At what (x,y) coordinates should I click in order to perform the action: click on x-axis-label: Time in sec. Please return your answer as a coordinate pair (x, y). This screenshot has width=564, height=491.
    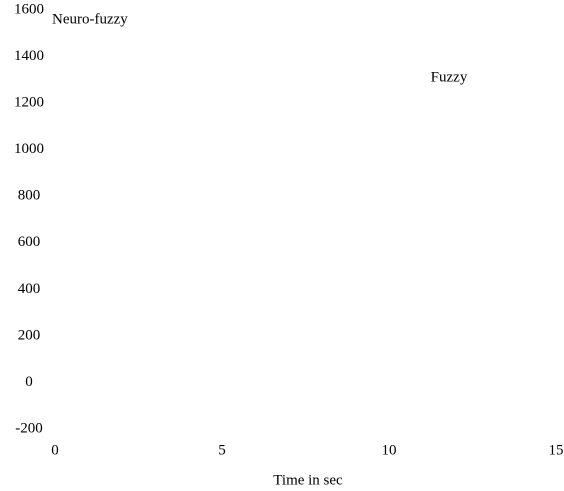
    Looking at the image, I should click on (308, 480).